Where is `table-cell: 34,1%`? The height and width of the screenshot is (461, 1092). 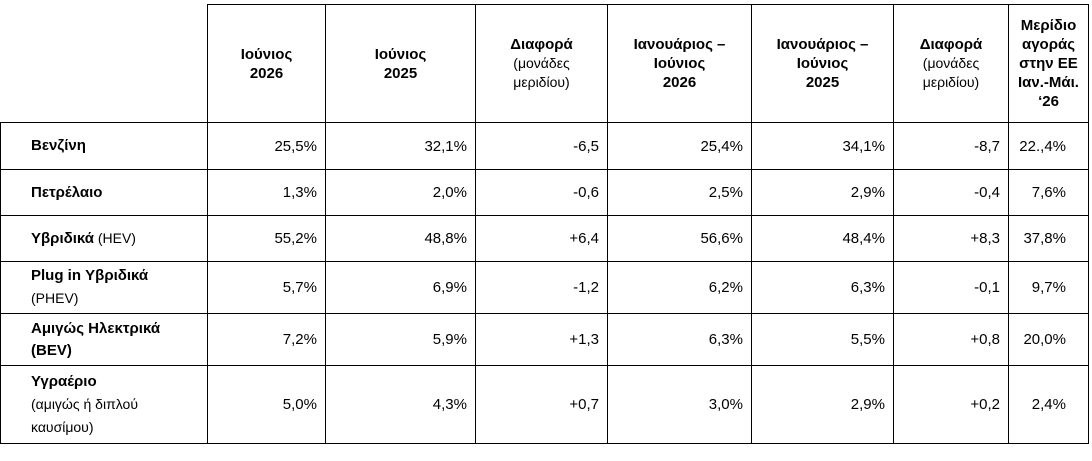
table-cell: 34,1% is located at coordinates (822, 146).